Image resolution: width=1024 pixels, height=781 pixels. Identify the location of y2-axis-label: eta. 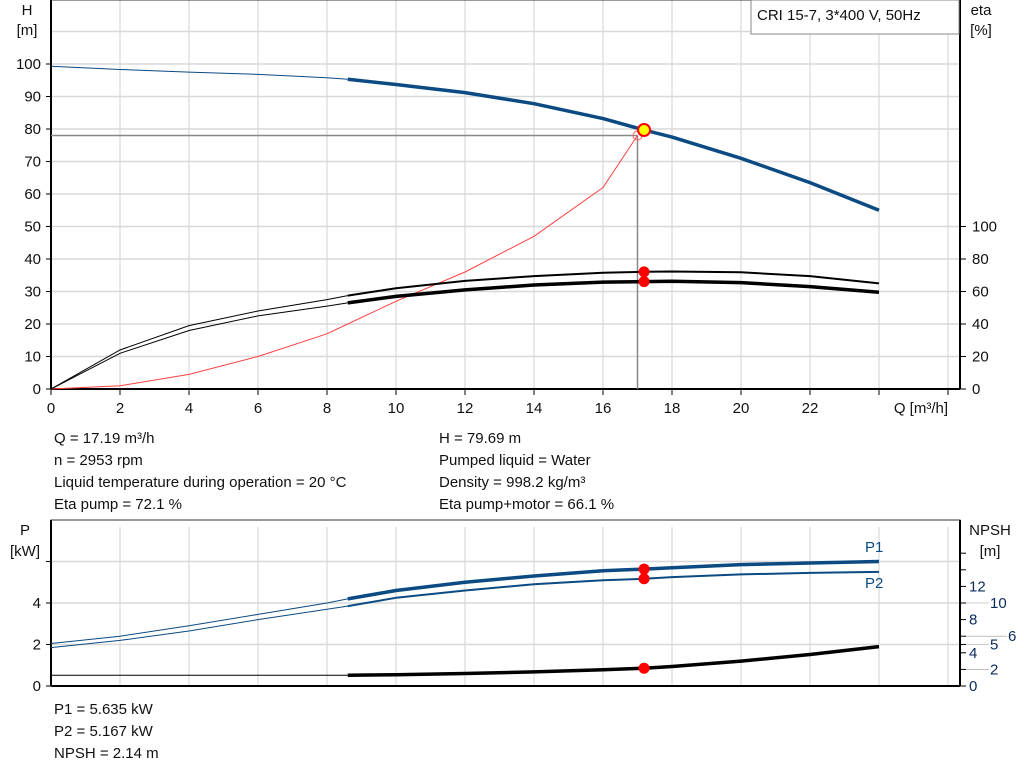
(982, 10).